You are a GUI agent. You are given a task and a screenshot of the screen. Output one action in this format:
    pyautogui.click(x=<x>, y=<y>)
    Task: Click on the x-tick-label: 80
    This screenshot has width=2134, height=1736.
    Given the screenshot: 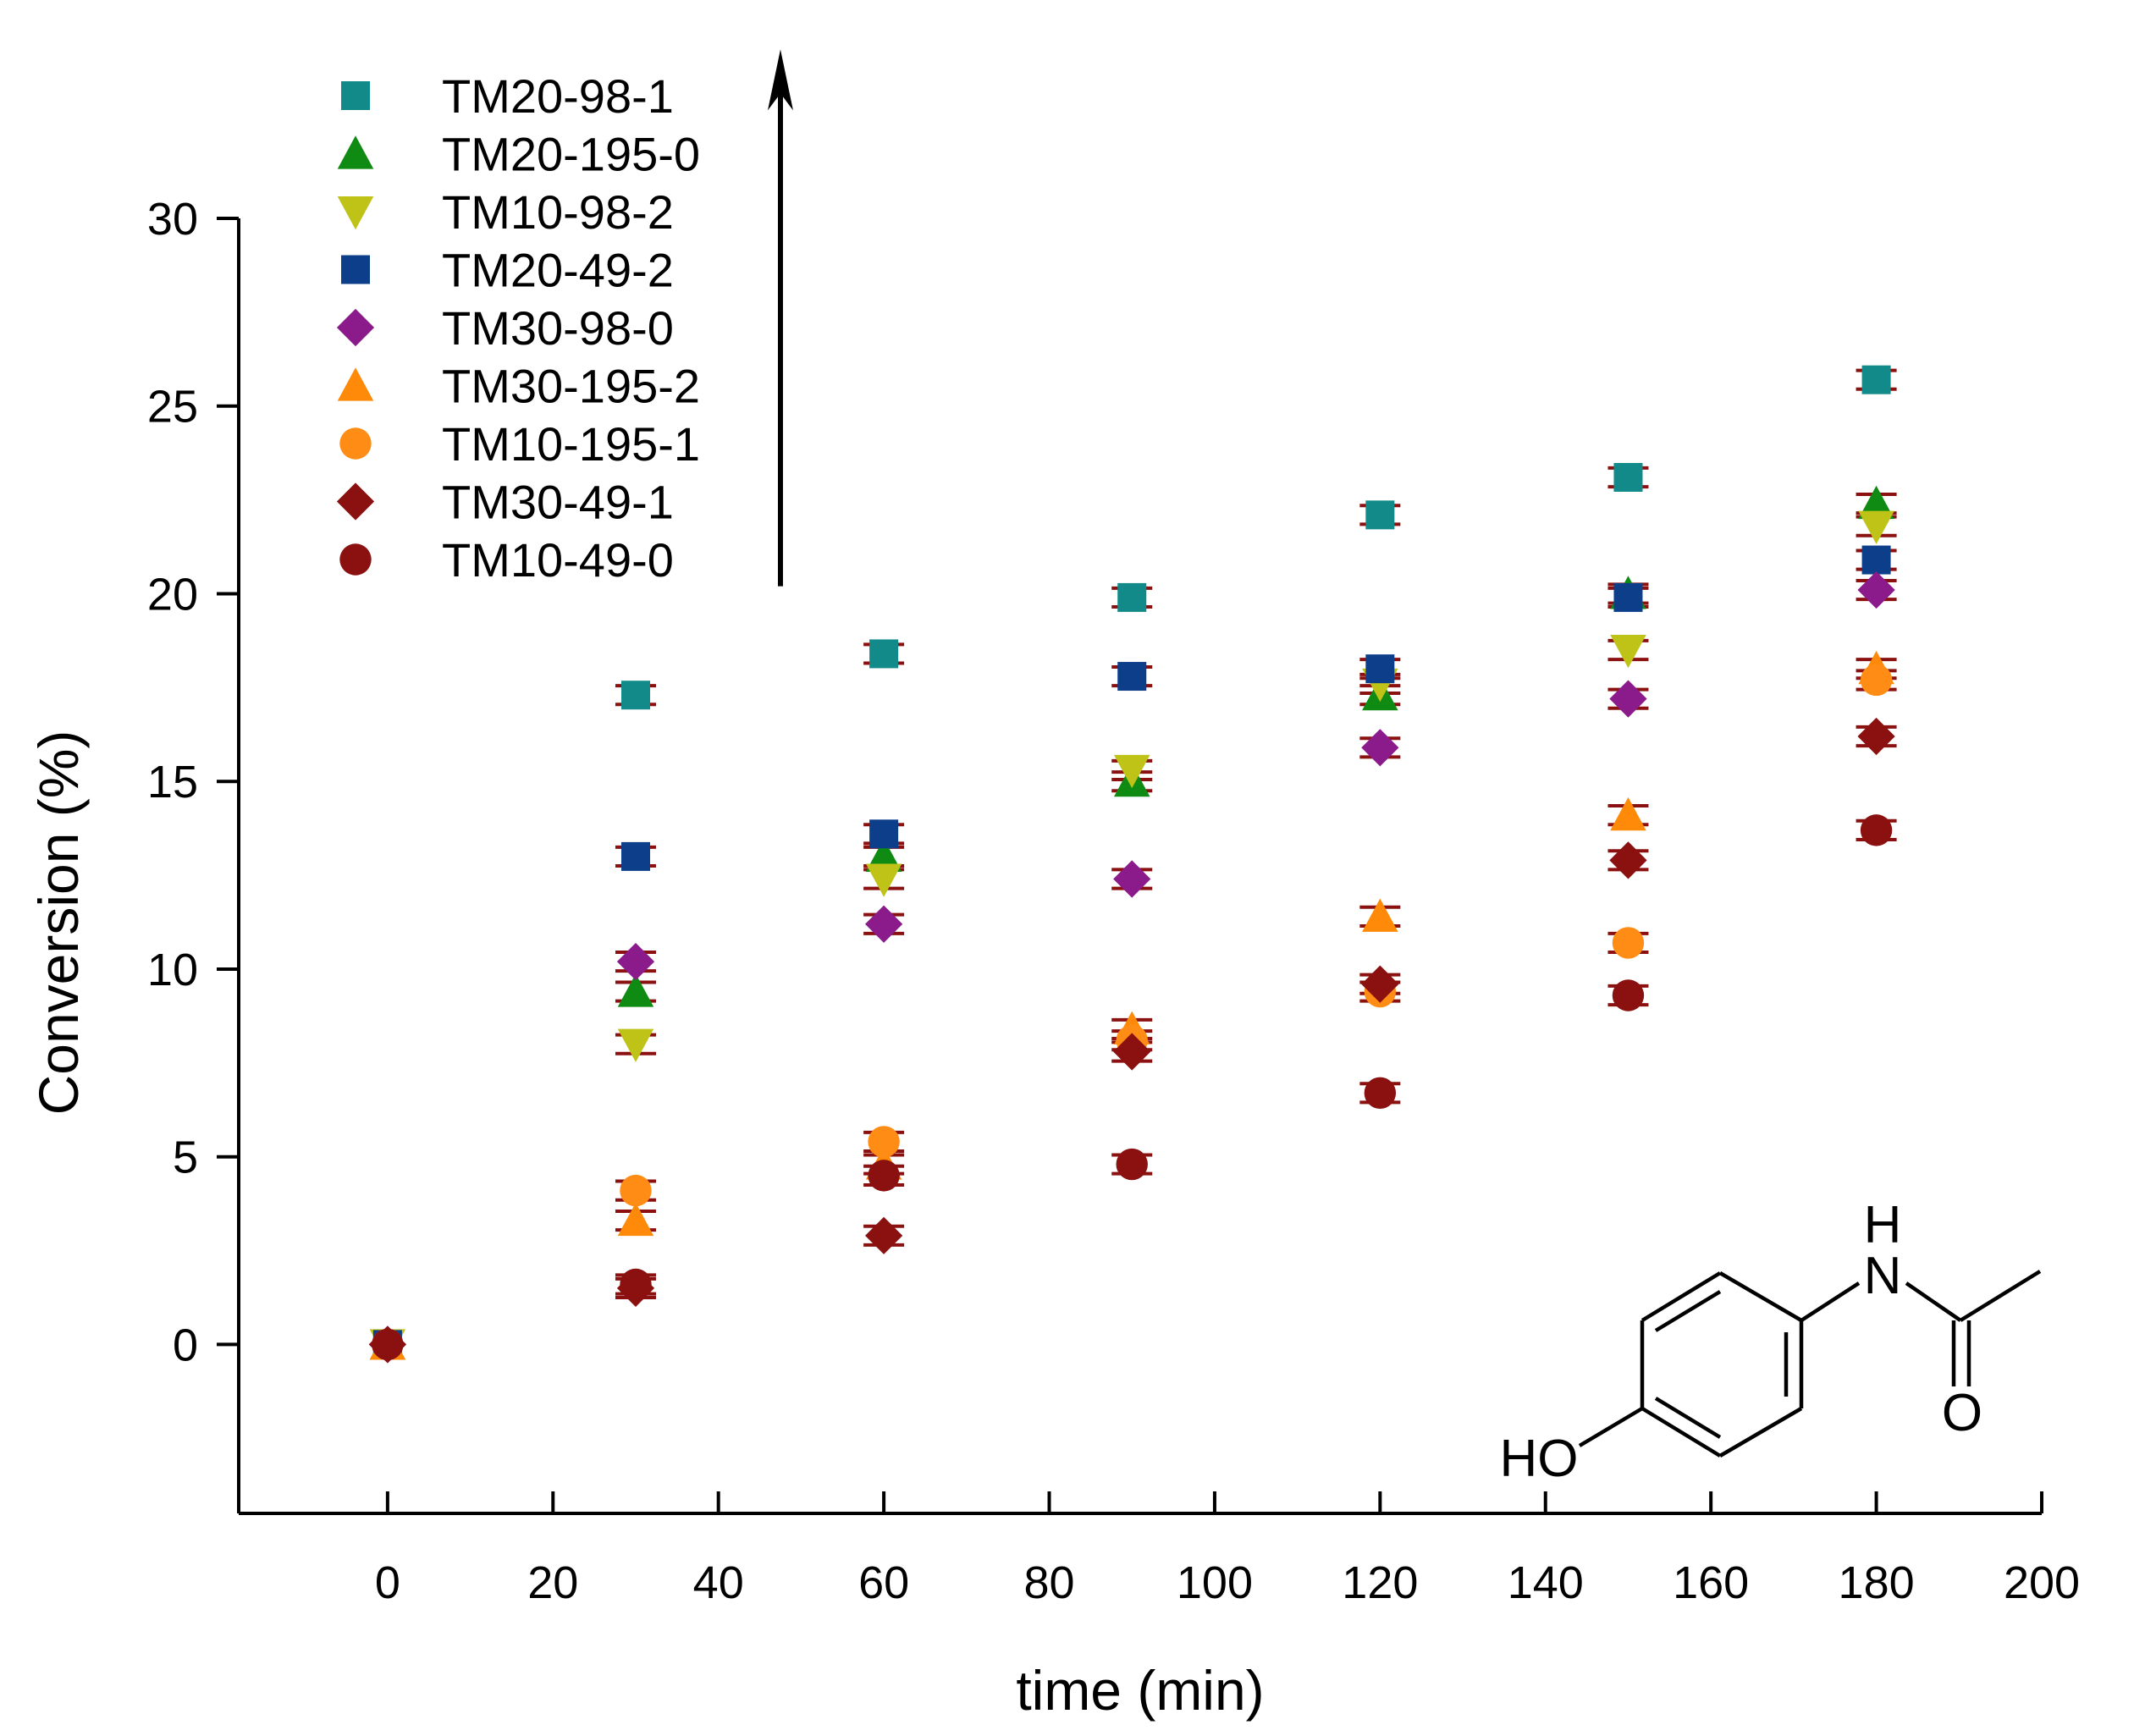 What is the action you would take?
    pyautogui.click(x=1048, y=1582)
    